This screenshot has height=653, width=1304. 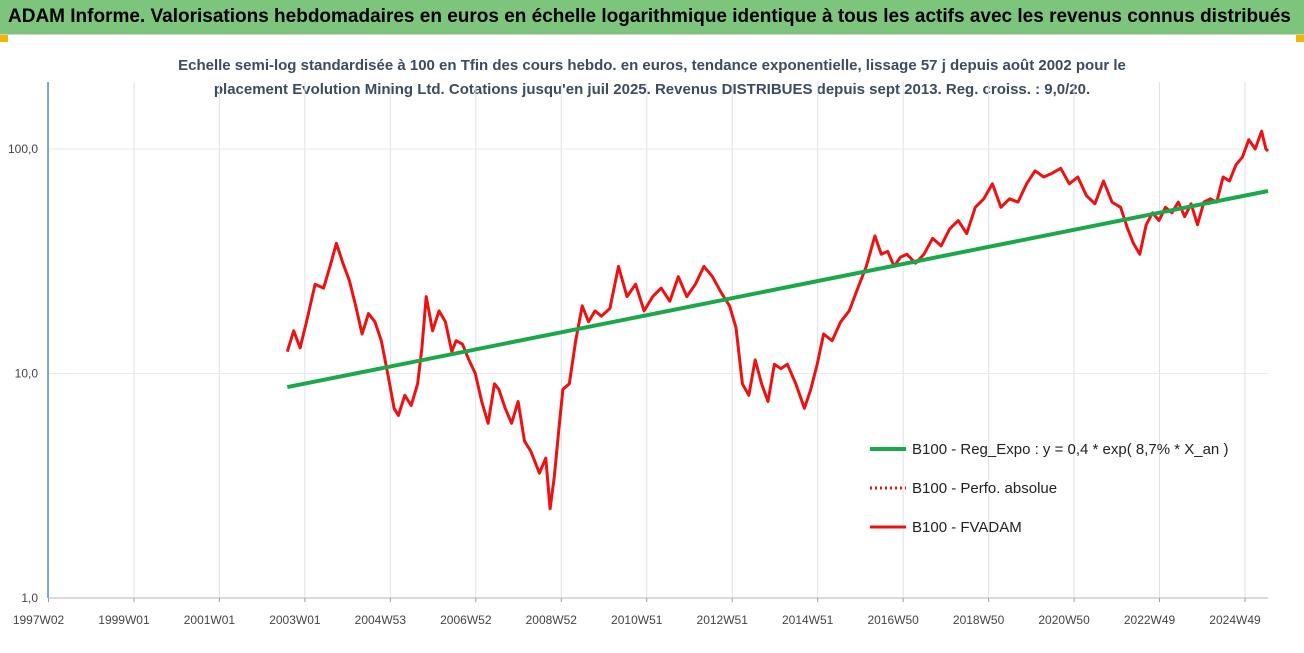 I want to click on y-tick-label: 100,0, so click(x=23, y=149).